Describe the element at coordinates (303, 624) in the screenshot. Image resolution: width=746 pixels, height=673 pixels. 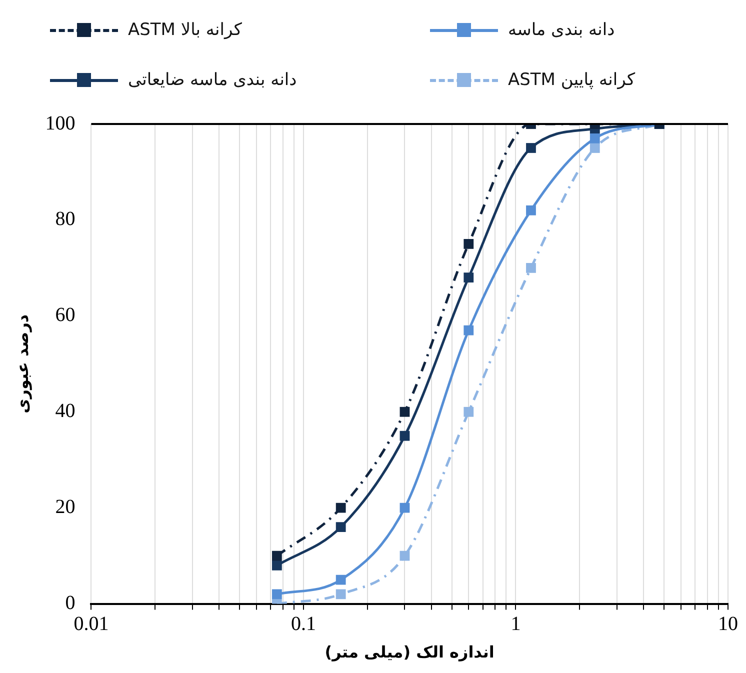
I see `x-tick-label: 0.1` at that location.